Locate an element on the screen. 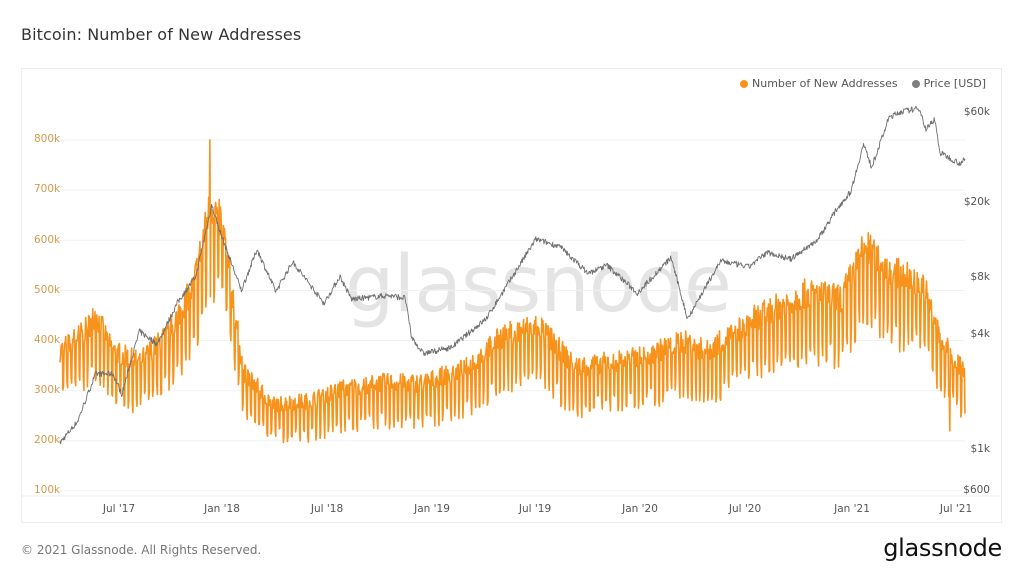  x-tick: Jan '18 is located at coordinates (222, 509).